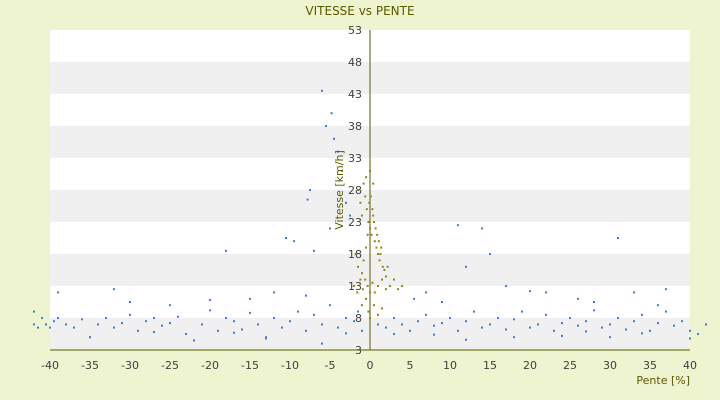 This screenshot has width=720, height=400. I want to click on x-tick-label: 20, so click(530, 365).